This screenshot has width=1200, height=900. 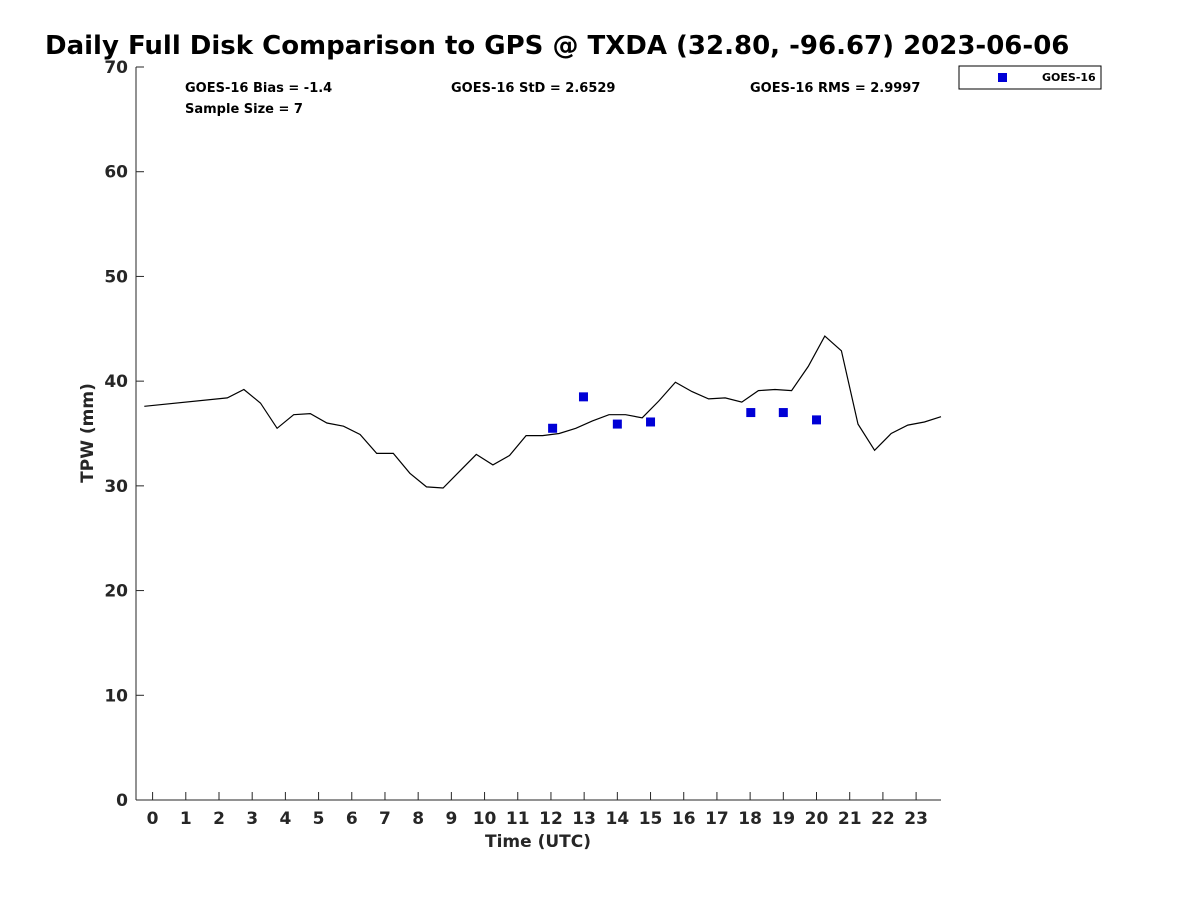 I want to click on legend-label-goes16: GOES-16, so click(x=1069, y=77).